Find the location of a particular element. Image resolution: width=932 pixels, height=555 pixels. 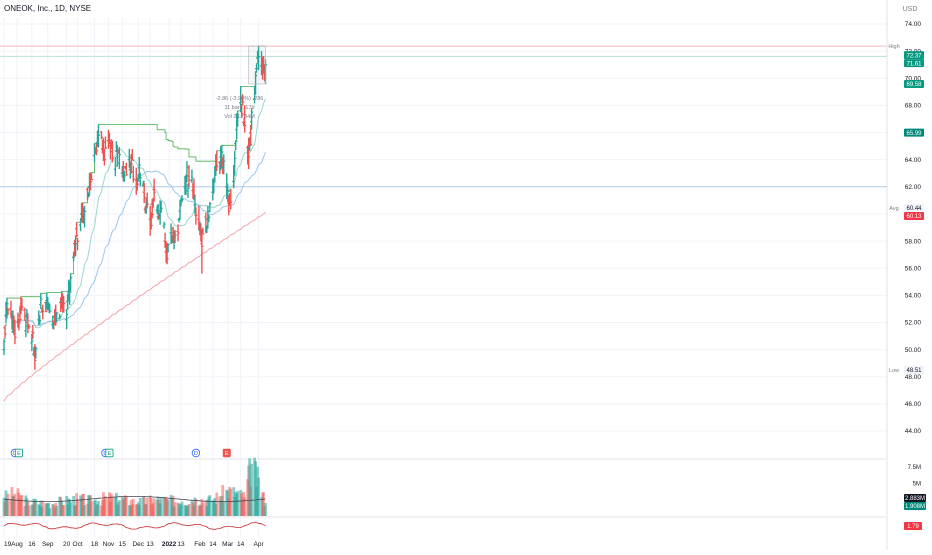

oscillator-pane is located at coordinates (134, 526).